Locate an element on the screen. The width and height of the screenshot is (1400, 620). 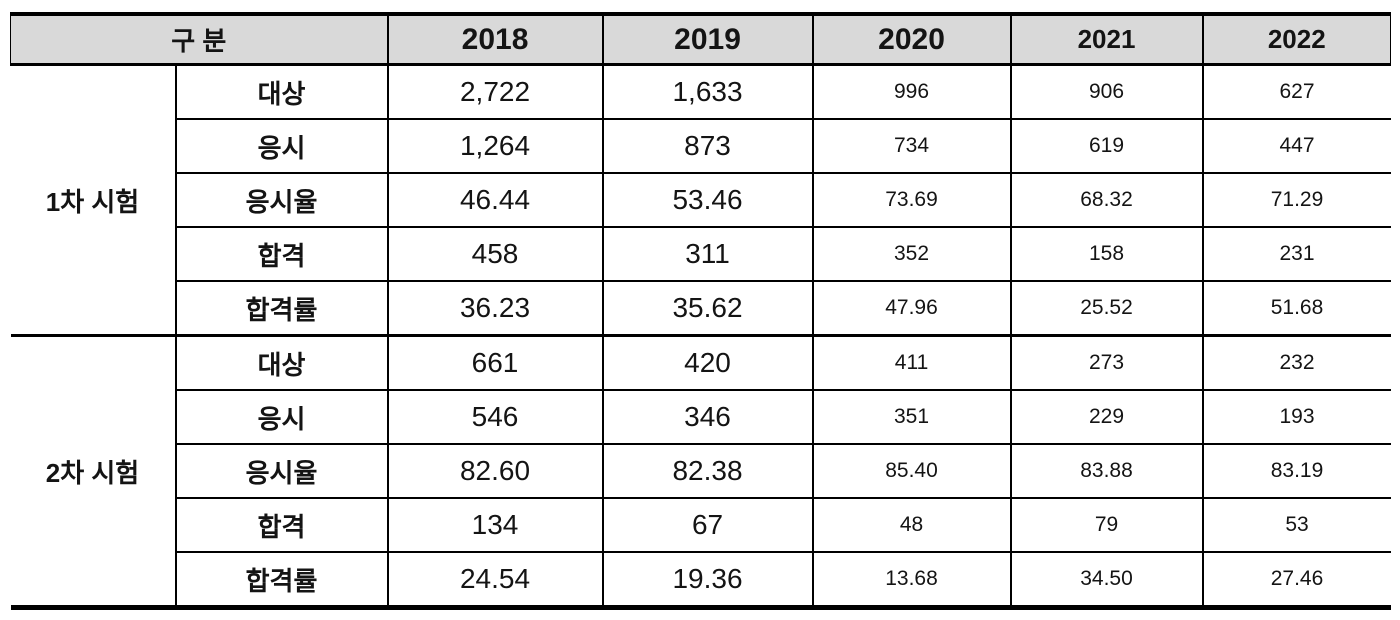
table-cell: 458 is located at coordinates (494, 253).